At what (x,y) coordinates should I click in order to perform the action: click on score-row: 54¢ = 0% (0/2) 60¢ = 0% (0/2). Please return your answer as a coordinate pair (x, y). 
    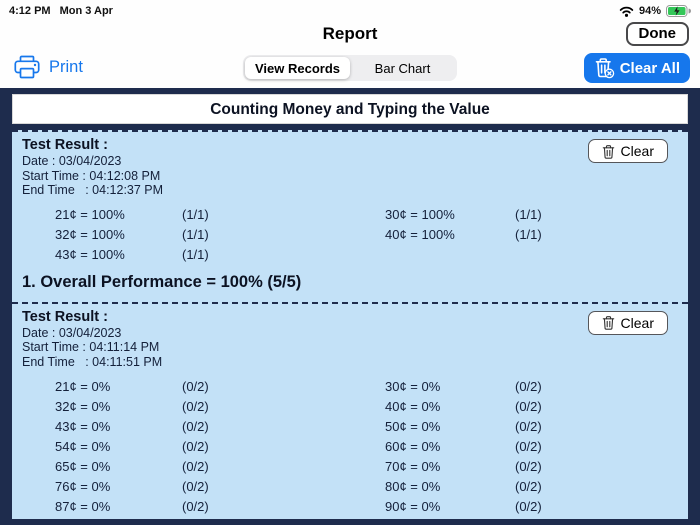
    Looking at the image, I should click on (366, 446).